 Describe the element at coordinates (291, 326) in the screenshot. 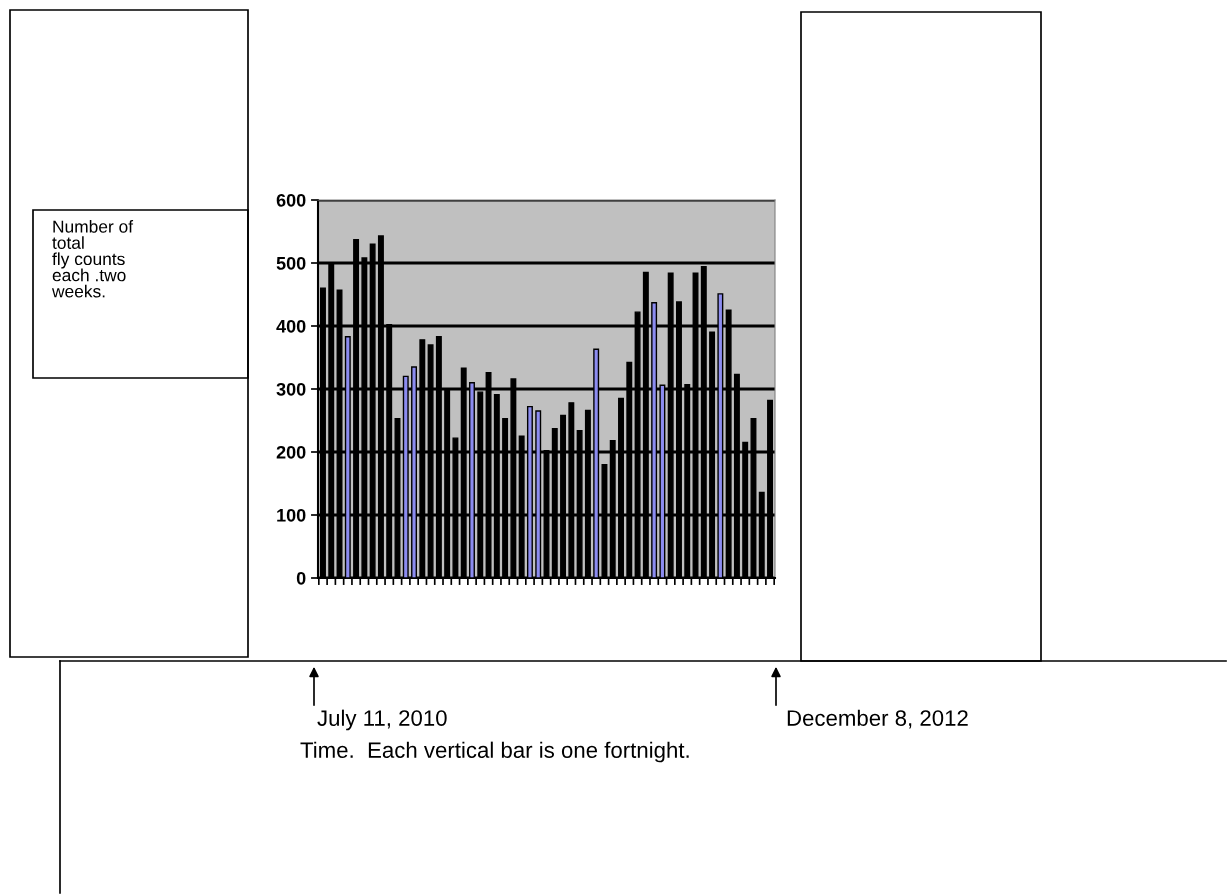

I see `y-tick-label: 400` at that location.